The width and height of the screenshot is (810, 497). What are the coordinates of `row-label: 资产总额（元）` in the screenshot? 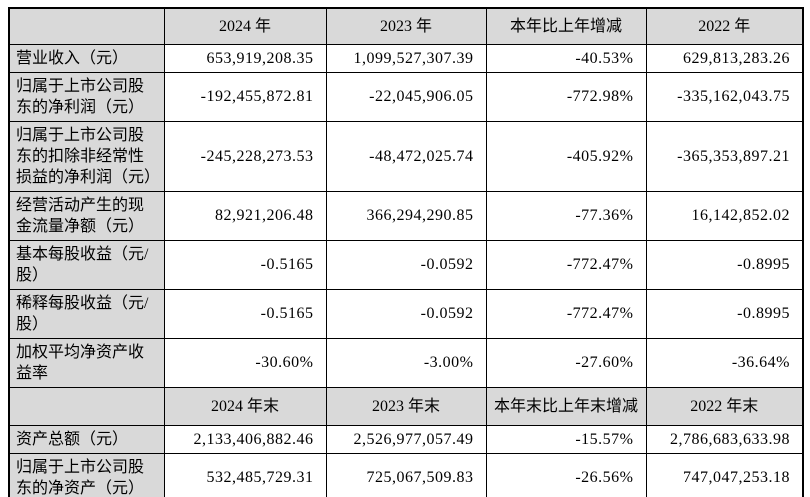 It's located at (86, 439).